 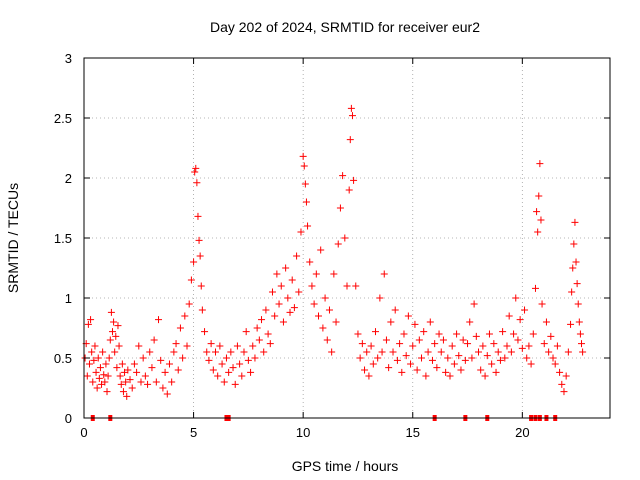 I want to click on y-tick-label: 1.5, so click(x=63, y=238).